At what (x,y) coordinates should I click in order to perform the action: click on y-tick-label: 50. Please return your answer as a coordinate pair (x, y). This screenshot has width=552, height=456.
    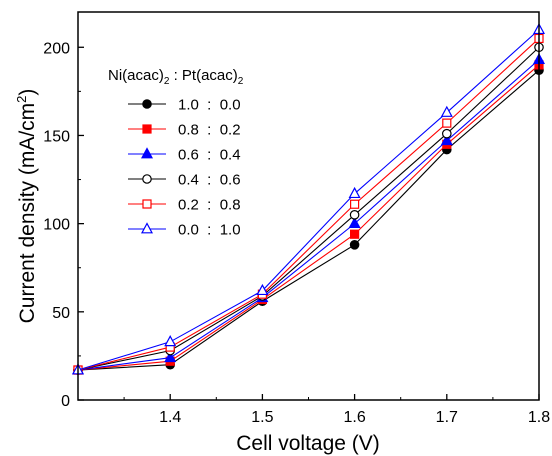
    Looking at the image, I should click on (61, 313).